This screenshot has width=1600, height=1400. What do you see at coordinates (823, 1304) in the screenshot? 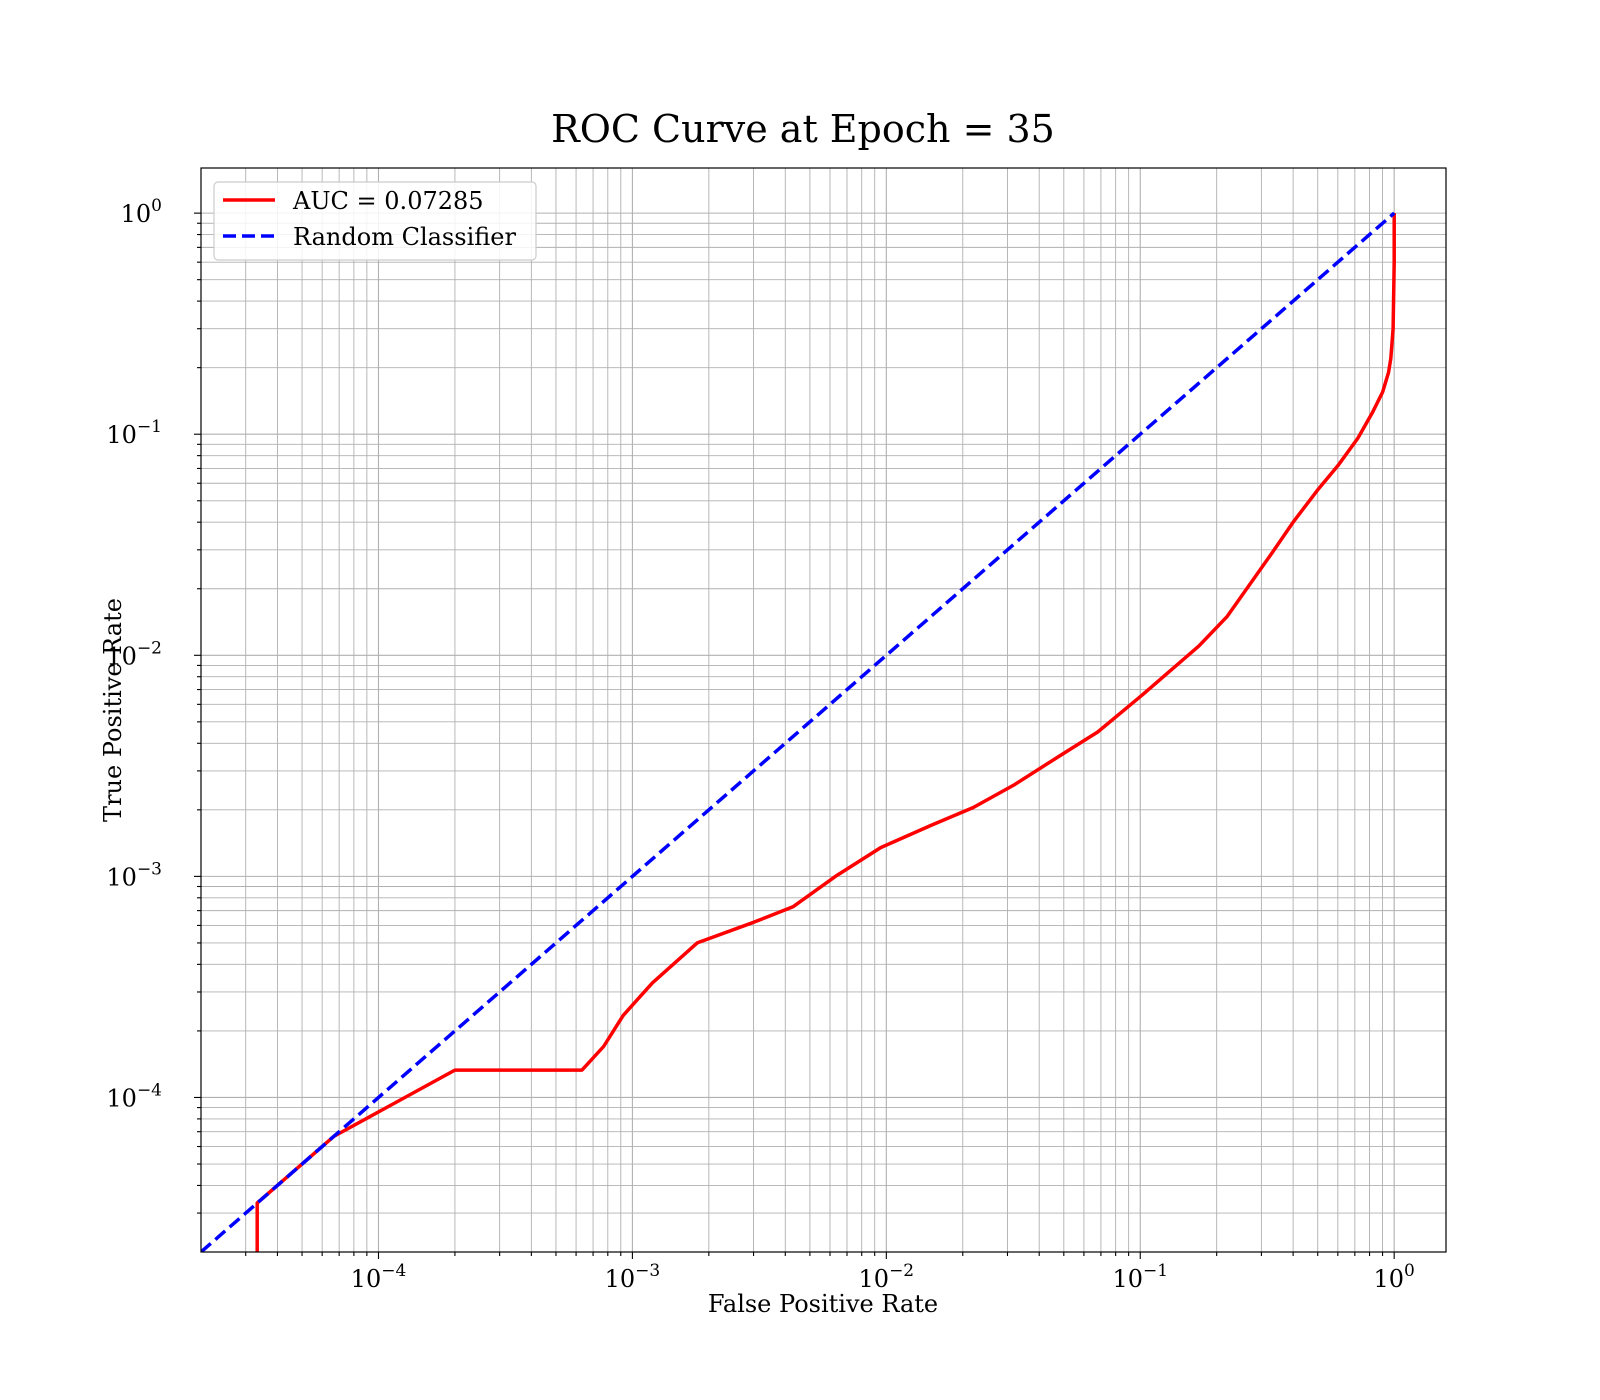
I see `x-axis-label: False Positive Rate` at bounding box center [823, 1304].